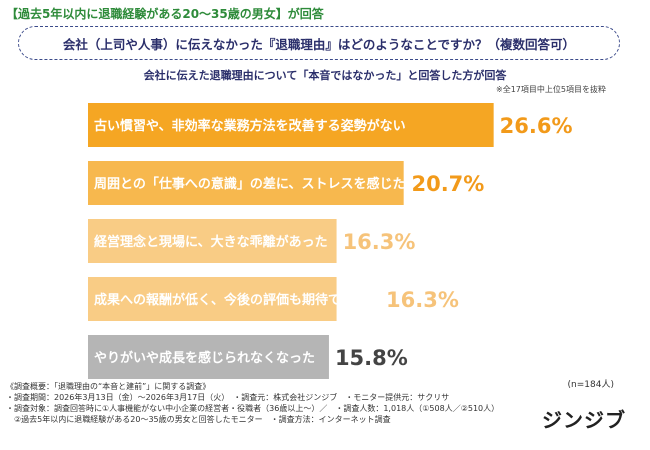  Describe the element at coordinates (551, 89) in the screenshot. I see `chart-note: ※全17項目中上位5項目を抜粋` at that location.